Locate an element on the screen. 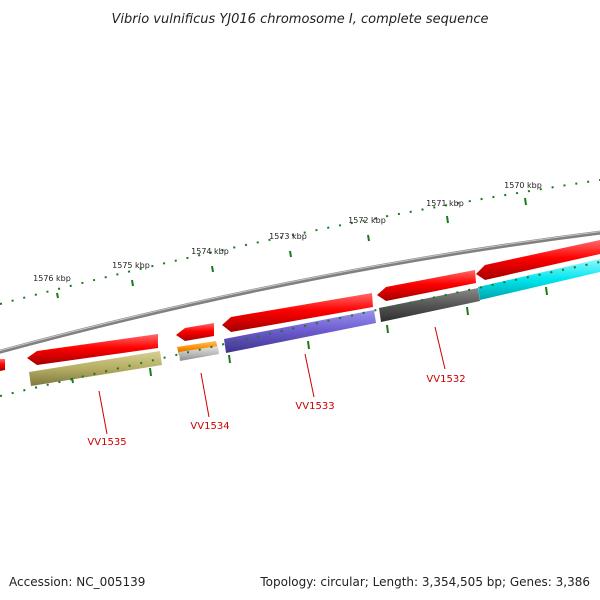  outer-ruler-major-ticks is located at coordinates (291, 248).